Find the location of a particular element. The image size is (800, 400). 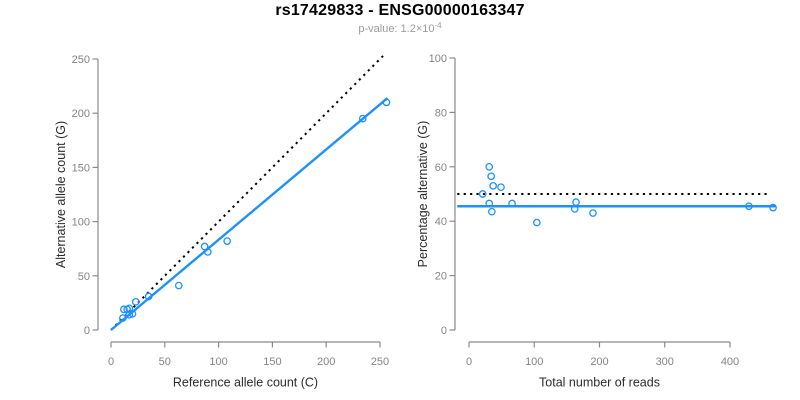

y-axis-tick-label: 40 is located at coordinates (441, 222).